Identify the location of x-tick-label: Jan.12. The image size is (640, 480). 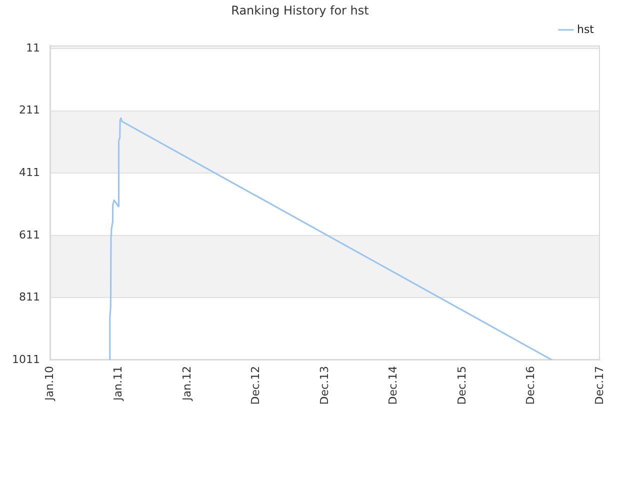
(187, 384).